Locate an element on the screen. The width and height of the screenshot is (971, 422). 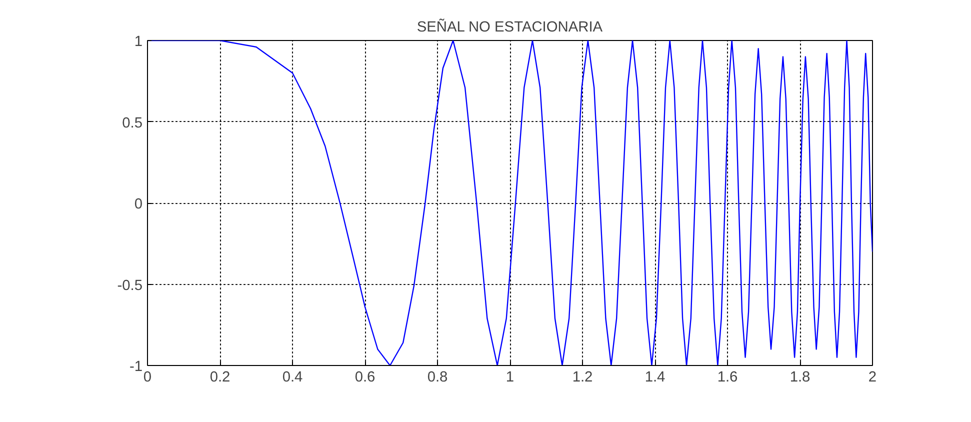
x-tick-label: 1.4 is located at coordinates (655, 378).